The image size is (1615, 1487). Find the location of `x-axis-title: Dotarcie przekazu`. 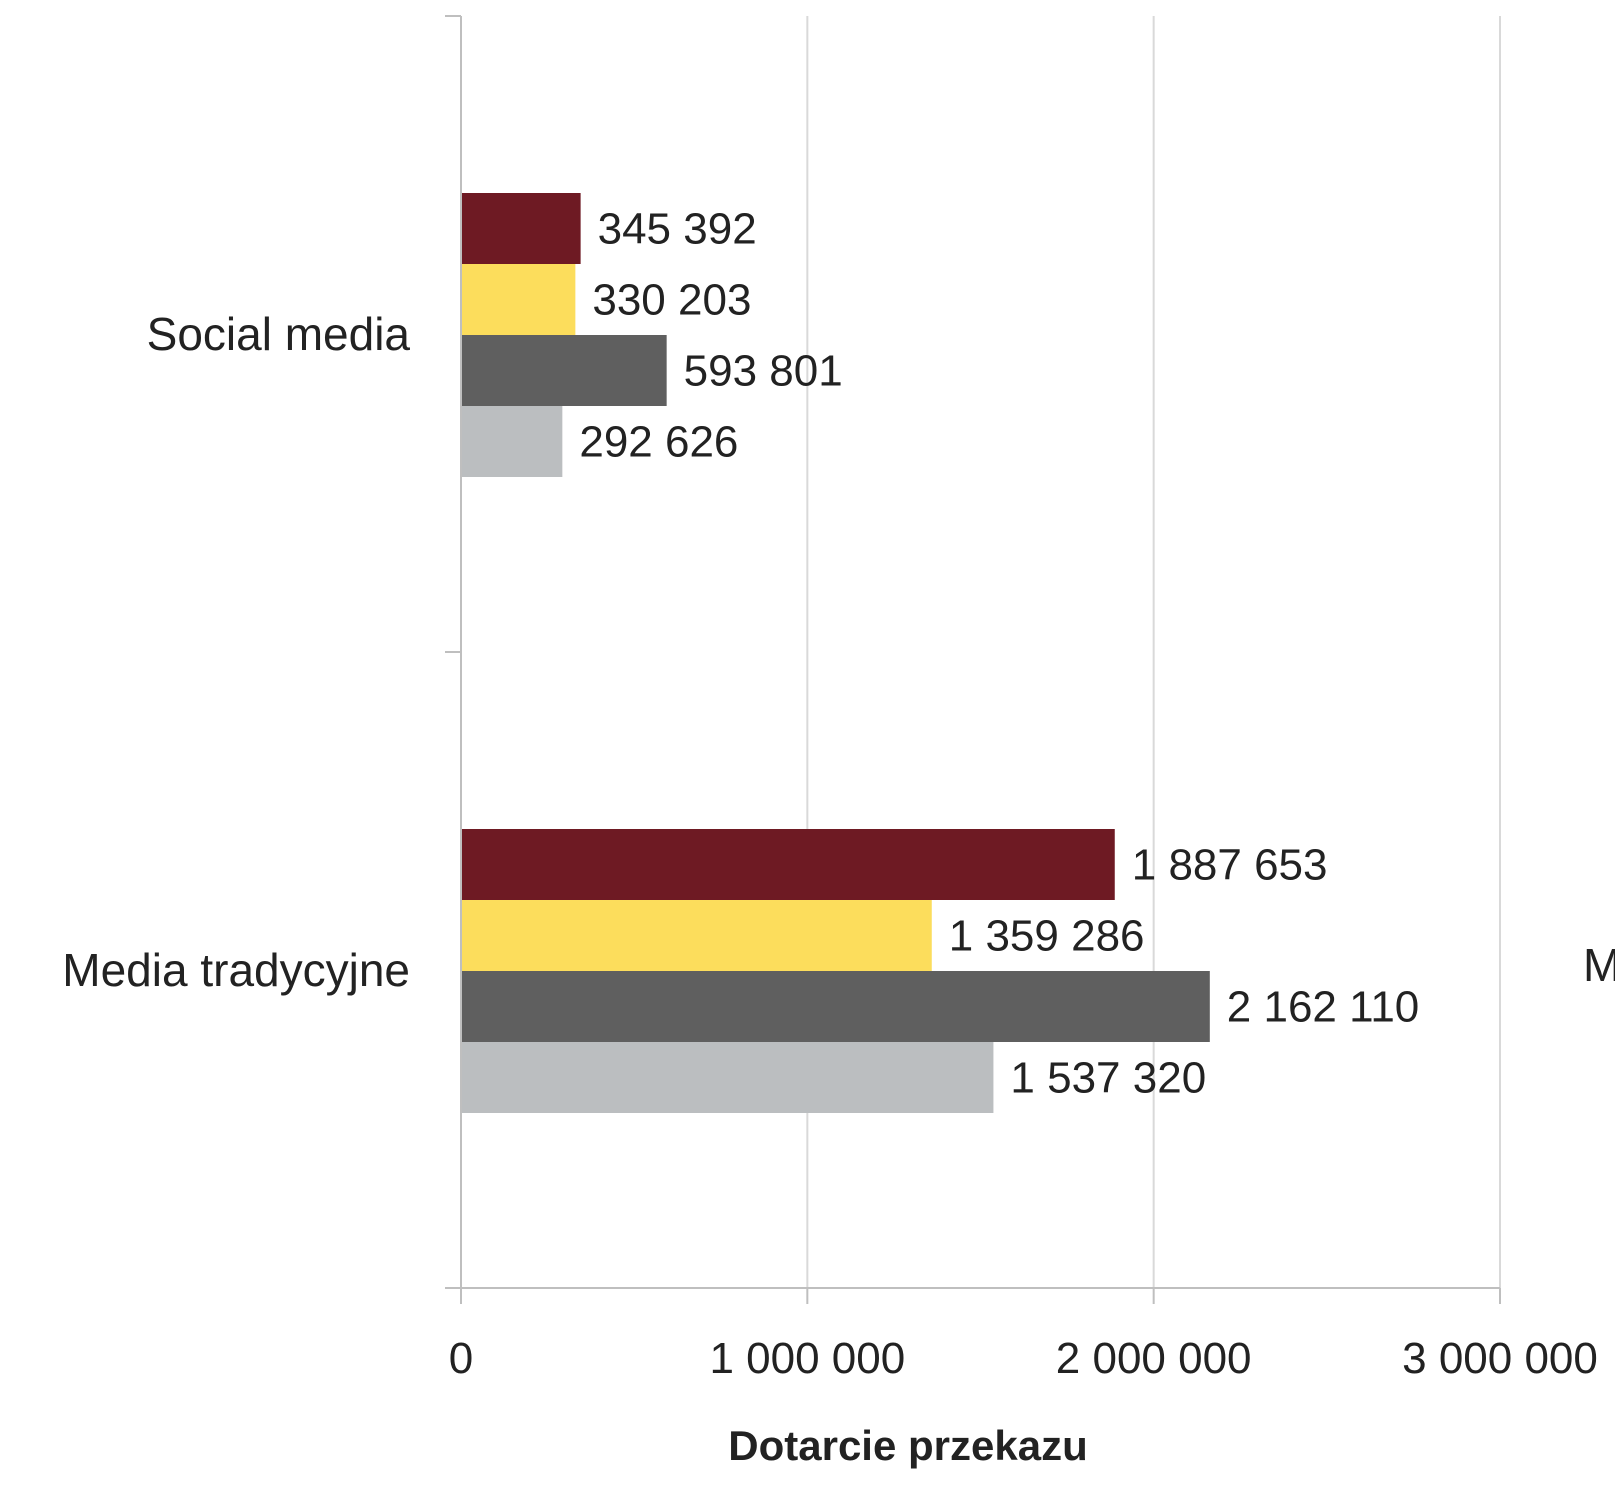

x-axis-title: Dotarcie przekazu is located at coordinates (907, 1445).